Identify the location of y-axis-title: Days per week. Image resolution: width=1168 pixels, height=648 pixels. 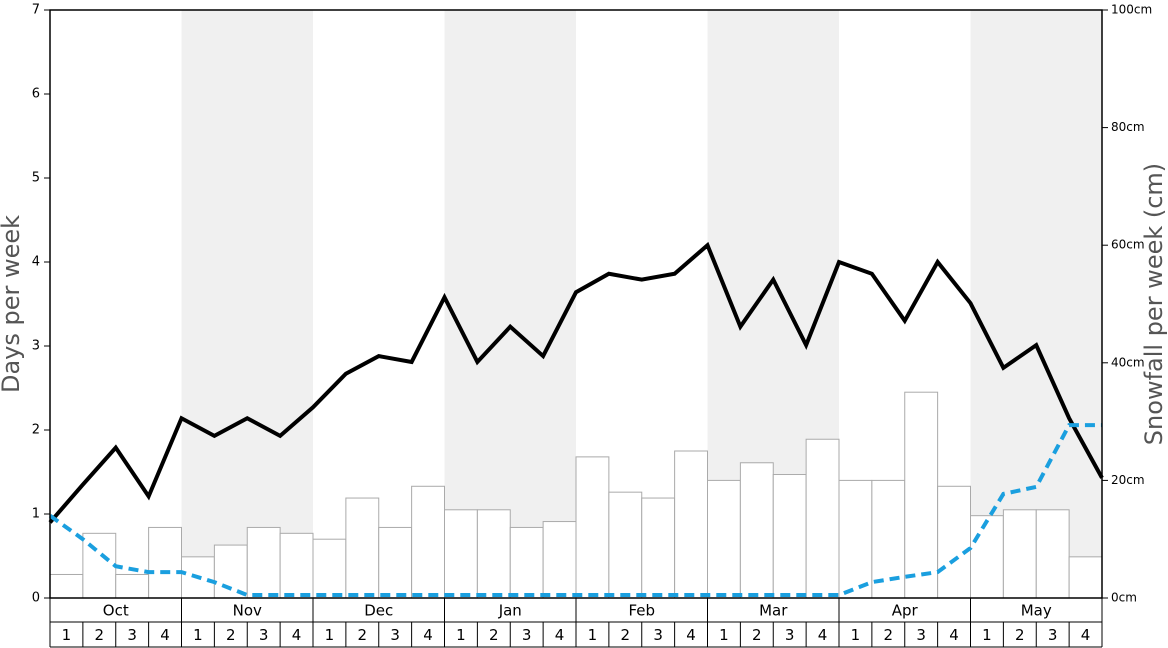
(12, 304).